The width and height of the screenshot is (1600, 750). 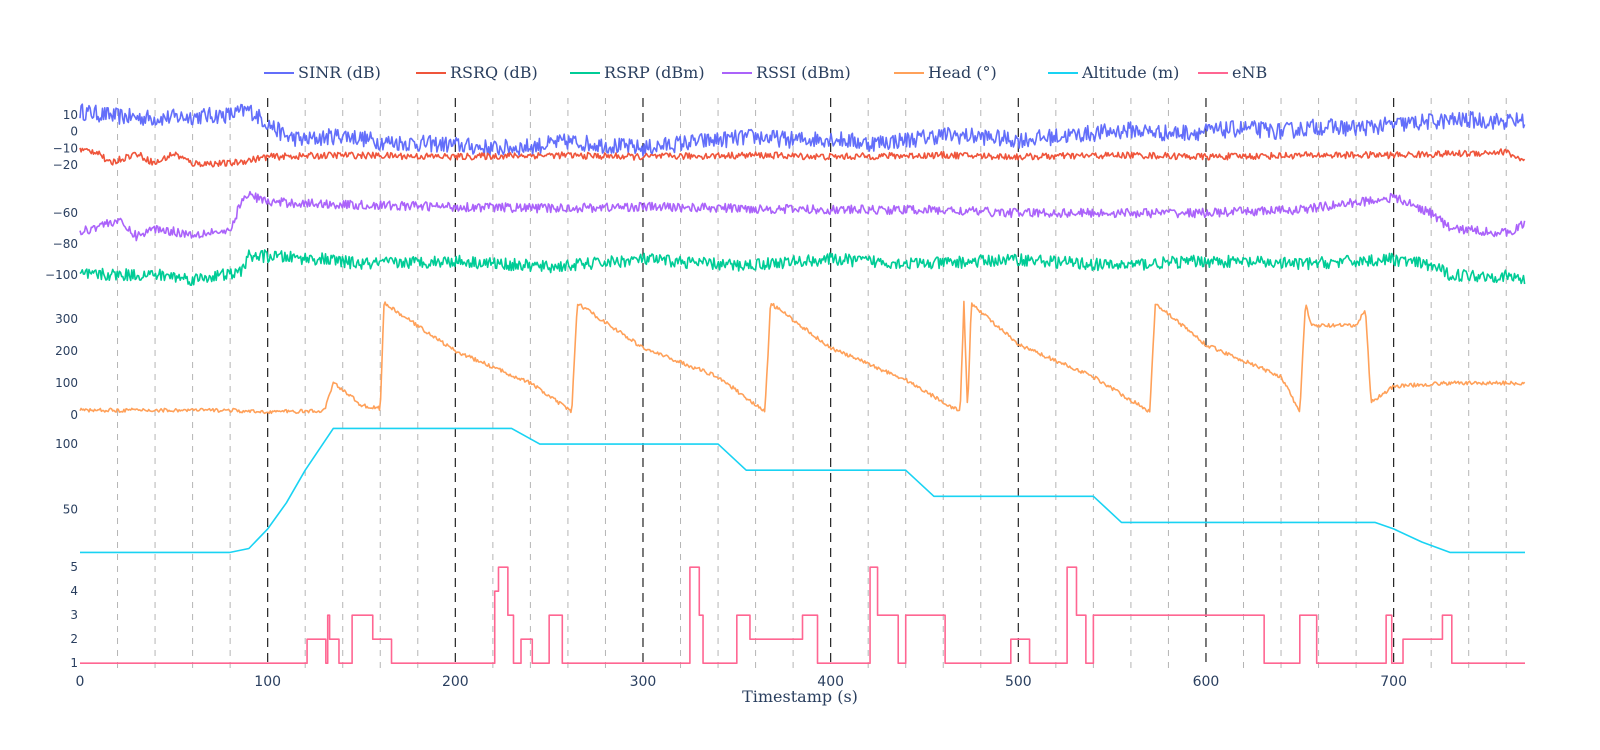 What do you see at coordinates (70, 115) in the screenshot?
I see `y-tick-label: 10` at bounding box center [70, 115].